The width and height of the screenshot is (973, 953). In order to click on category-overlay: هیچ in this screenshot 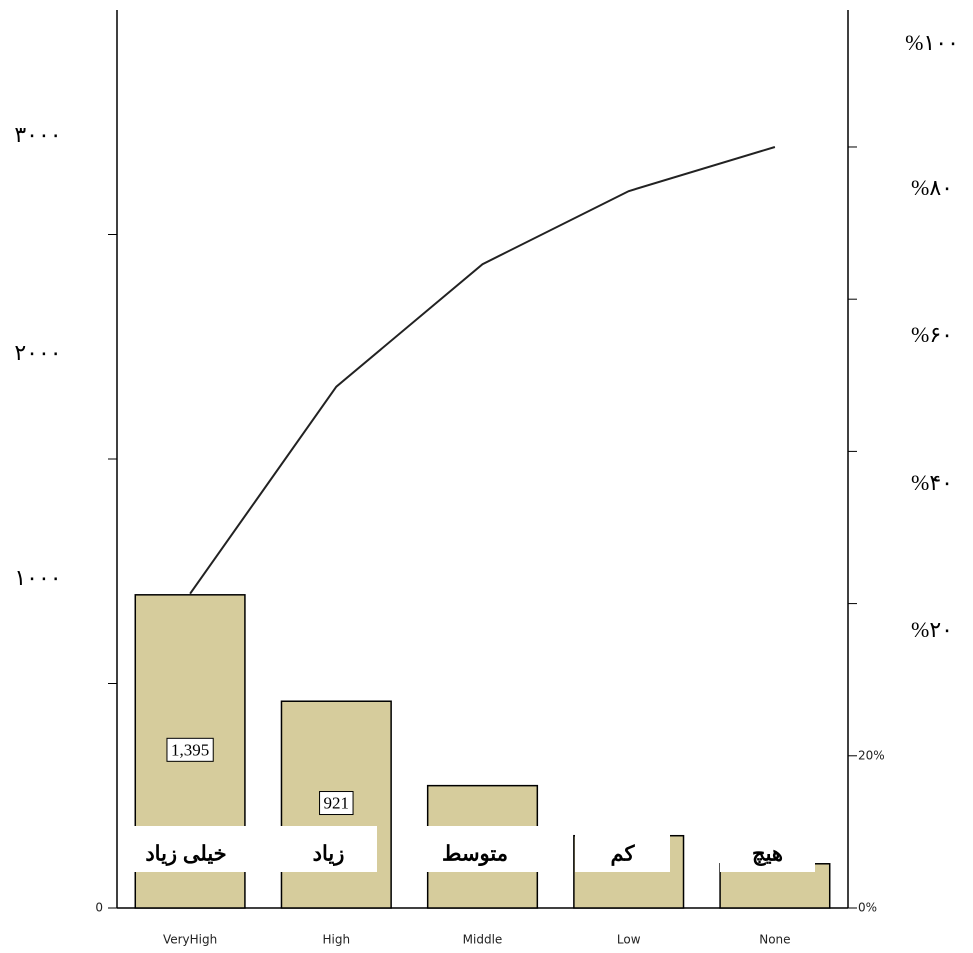, I will do `click(767, 855)`.